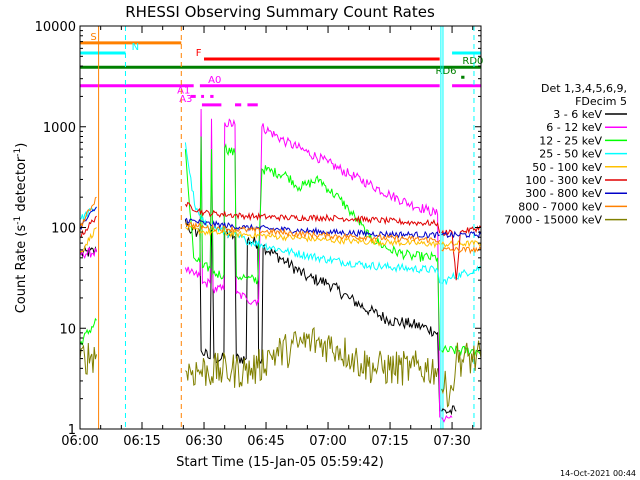 This screenshot has height=480, width=640. I want to click on flag-label-rd6: RD6, so click(446, 71).